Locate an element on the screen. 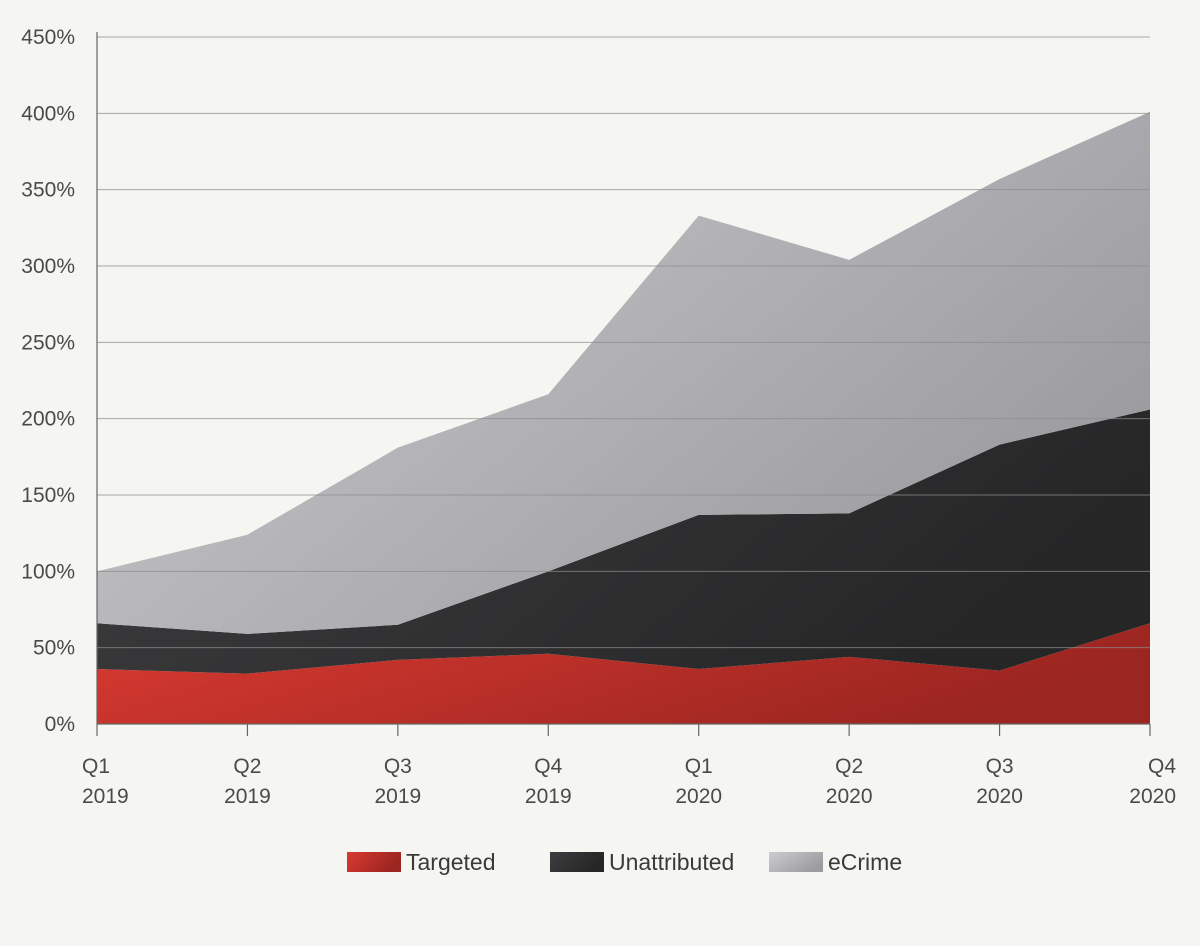  y-tick-label: 0% is located at coordinates (60, 724).